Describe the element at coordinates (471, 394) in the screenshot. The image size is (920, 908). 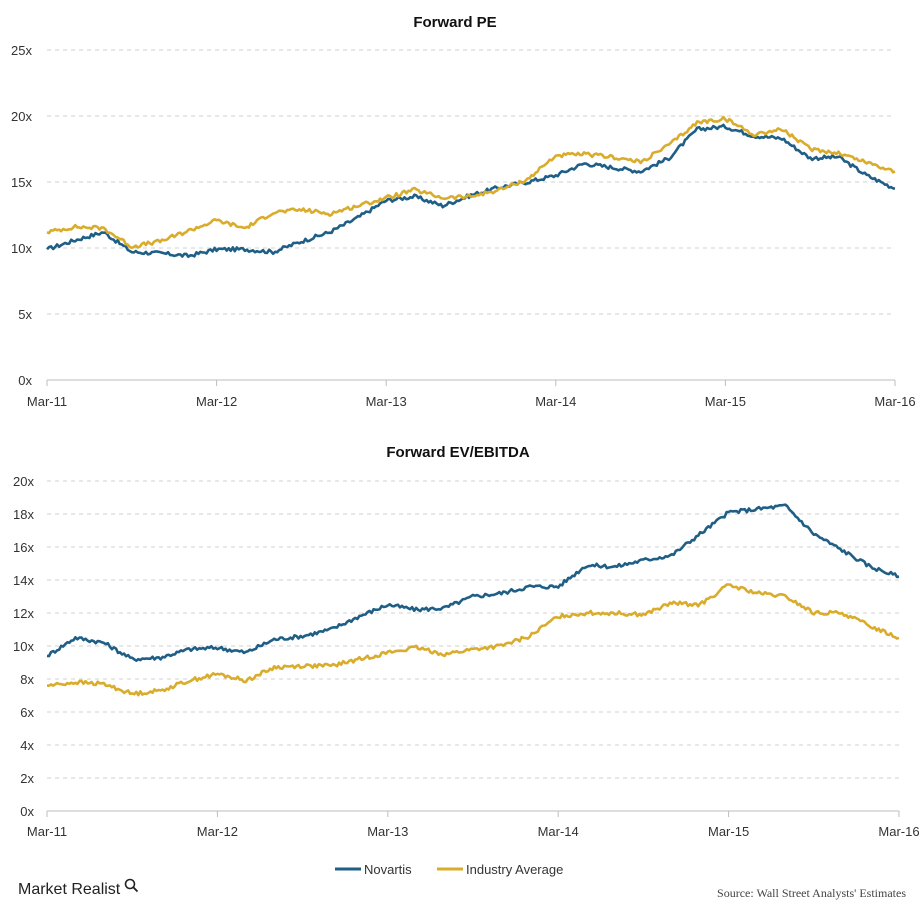
I see `forward-pe-x-ticks: Mar-11 Mar-12 Mar-13 Mar-14 Mar-15 Mar-16` at that location.